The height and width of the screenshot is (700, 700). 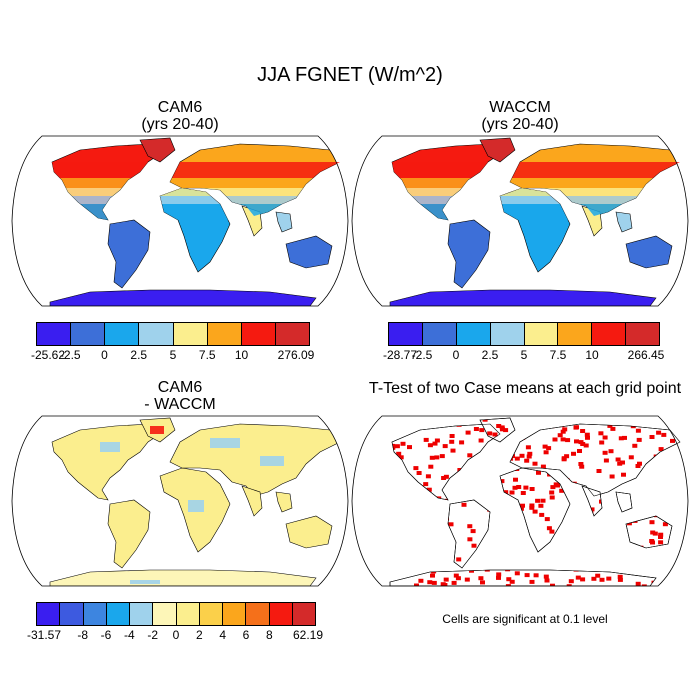 What do you see at coordinates (473, 334) in the screenshot?
I see `colorbar-waccm-swatch` at bounding box center [473, 334].